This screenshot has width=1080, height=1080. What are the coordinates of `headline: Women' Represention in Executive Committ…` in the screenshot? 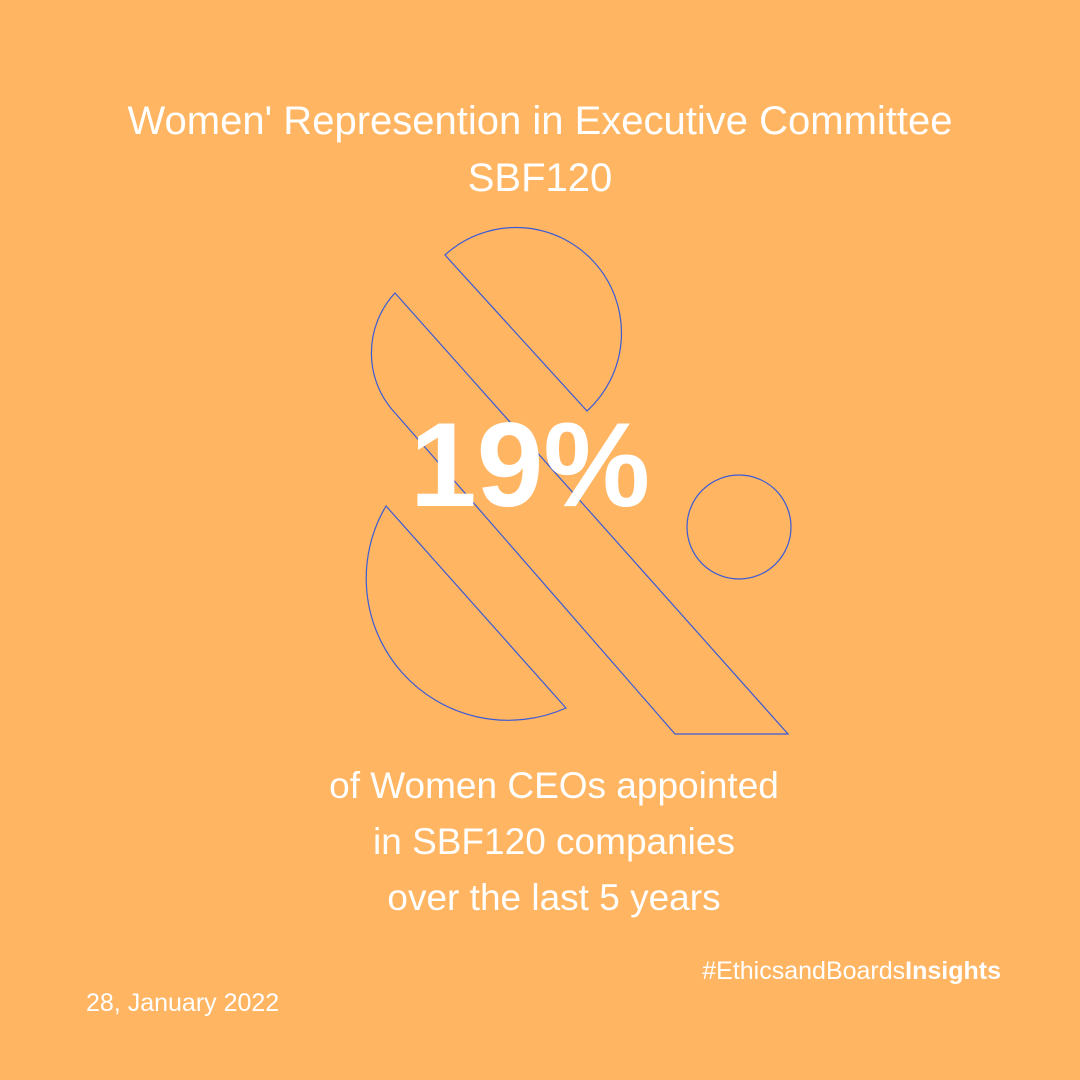 It's located at (540, 150).